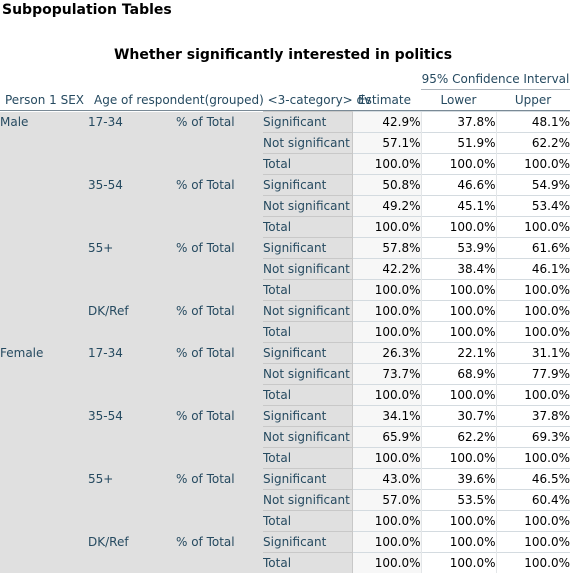 The height and width of the screenshot is (573, 579). What do you see at coordinates (386, 269) in the screenshot?
I see `estimate-cell: 42.2%` at bounding box center [386, 269].